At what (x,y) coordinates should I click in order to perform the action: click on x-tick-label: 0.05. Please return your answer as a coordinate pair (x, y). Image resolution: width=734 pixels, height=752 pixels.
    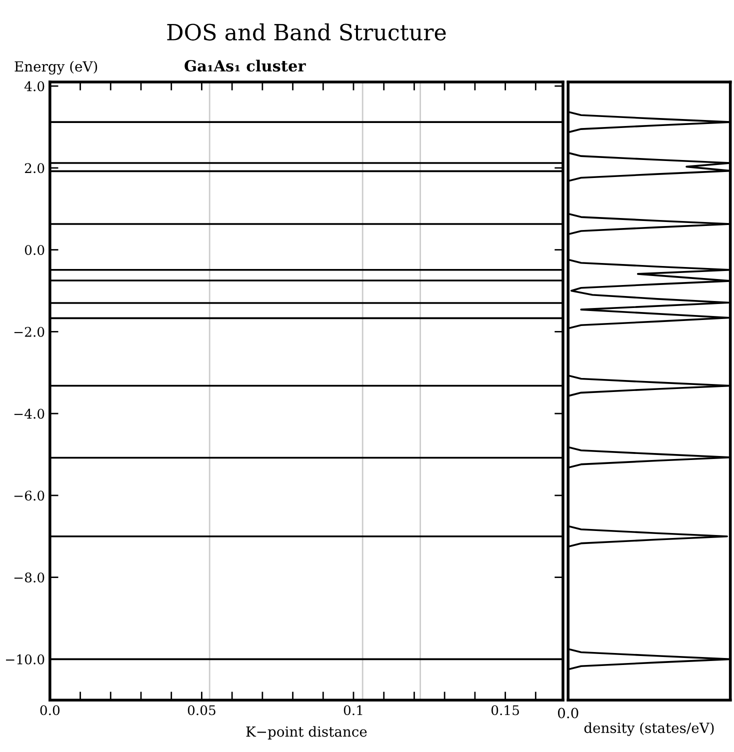
    Looking at the image, I should click on (202, 710).